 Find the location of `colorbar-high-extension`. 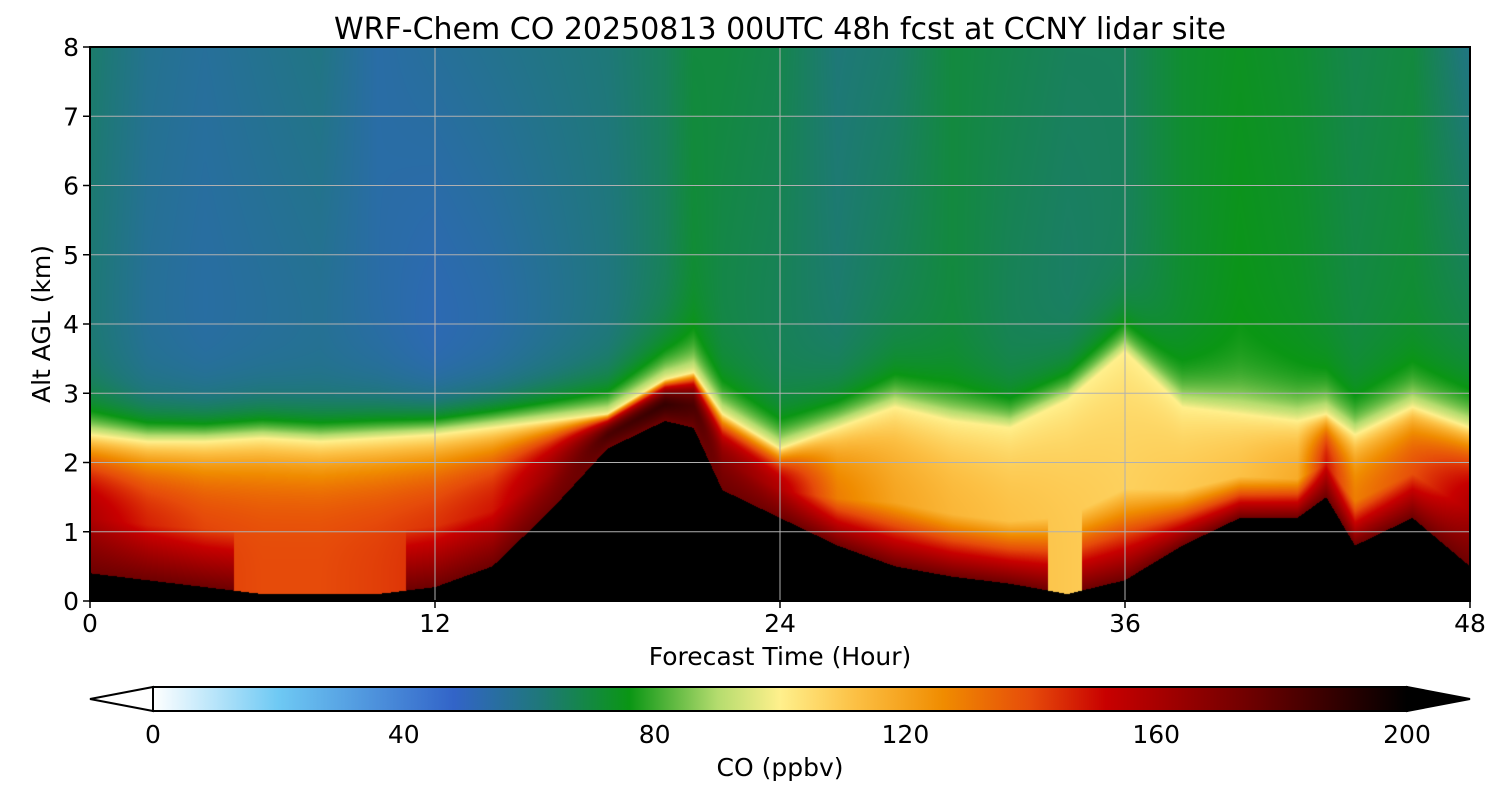

colorbar-high-extension is located at coordinates (1438, 699).